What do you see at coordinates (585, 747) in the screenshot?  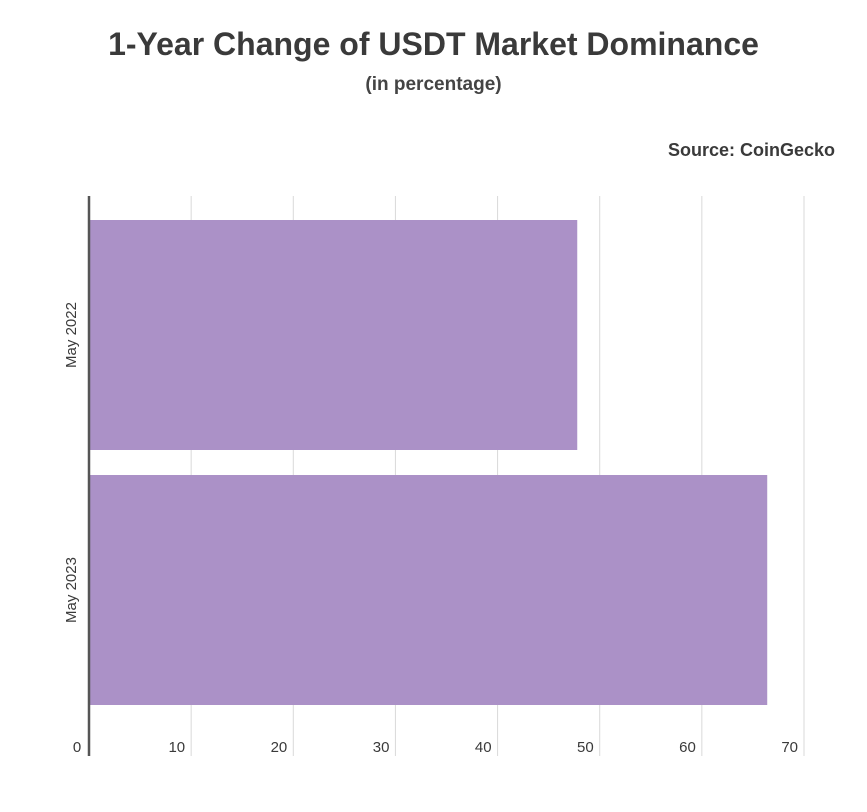 I see `x-tick-label: 50` at bounding box center [585, 747].